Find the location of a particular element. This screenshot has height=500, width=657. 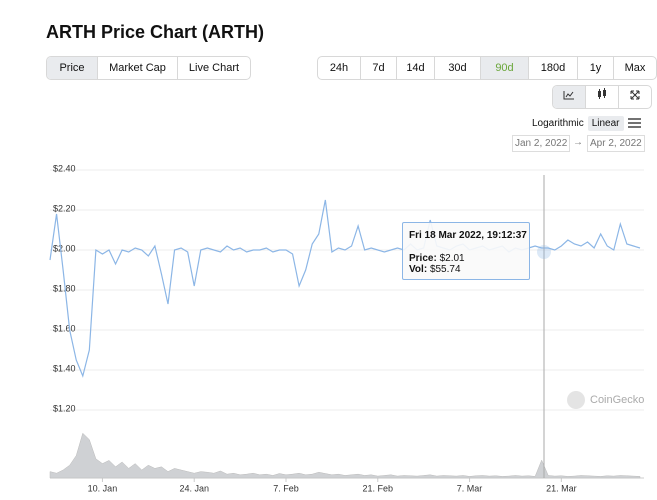

volume-area is located at coordinates (345, 455).